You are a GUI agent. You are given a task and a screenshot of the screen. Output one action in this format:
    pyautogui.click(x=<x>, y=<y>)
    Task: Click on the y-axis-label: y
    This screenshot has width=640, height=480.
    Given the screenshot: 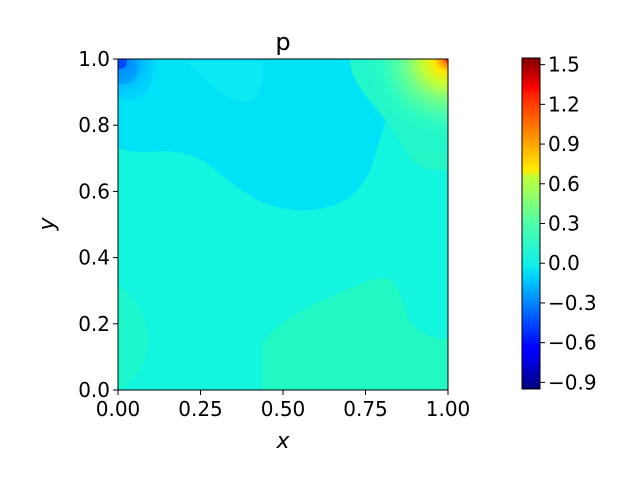 What is the action you would take?
    pyautogui.click(x=47, y=224)
    